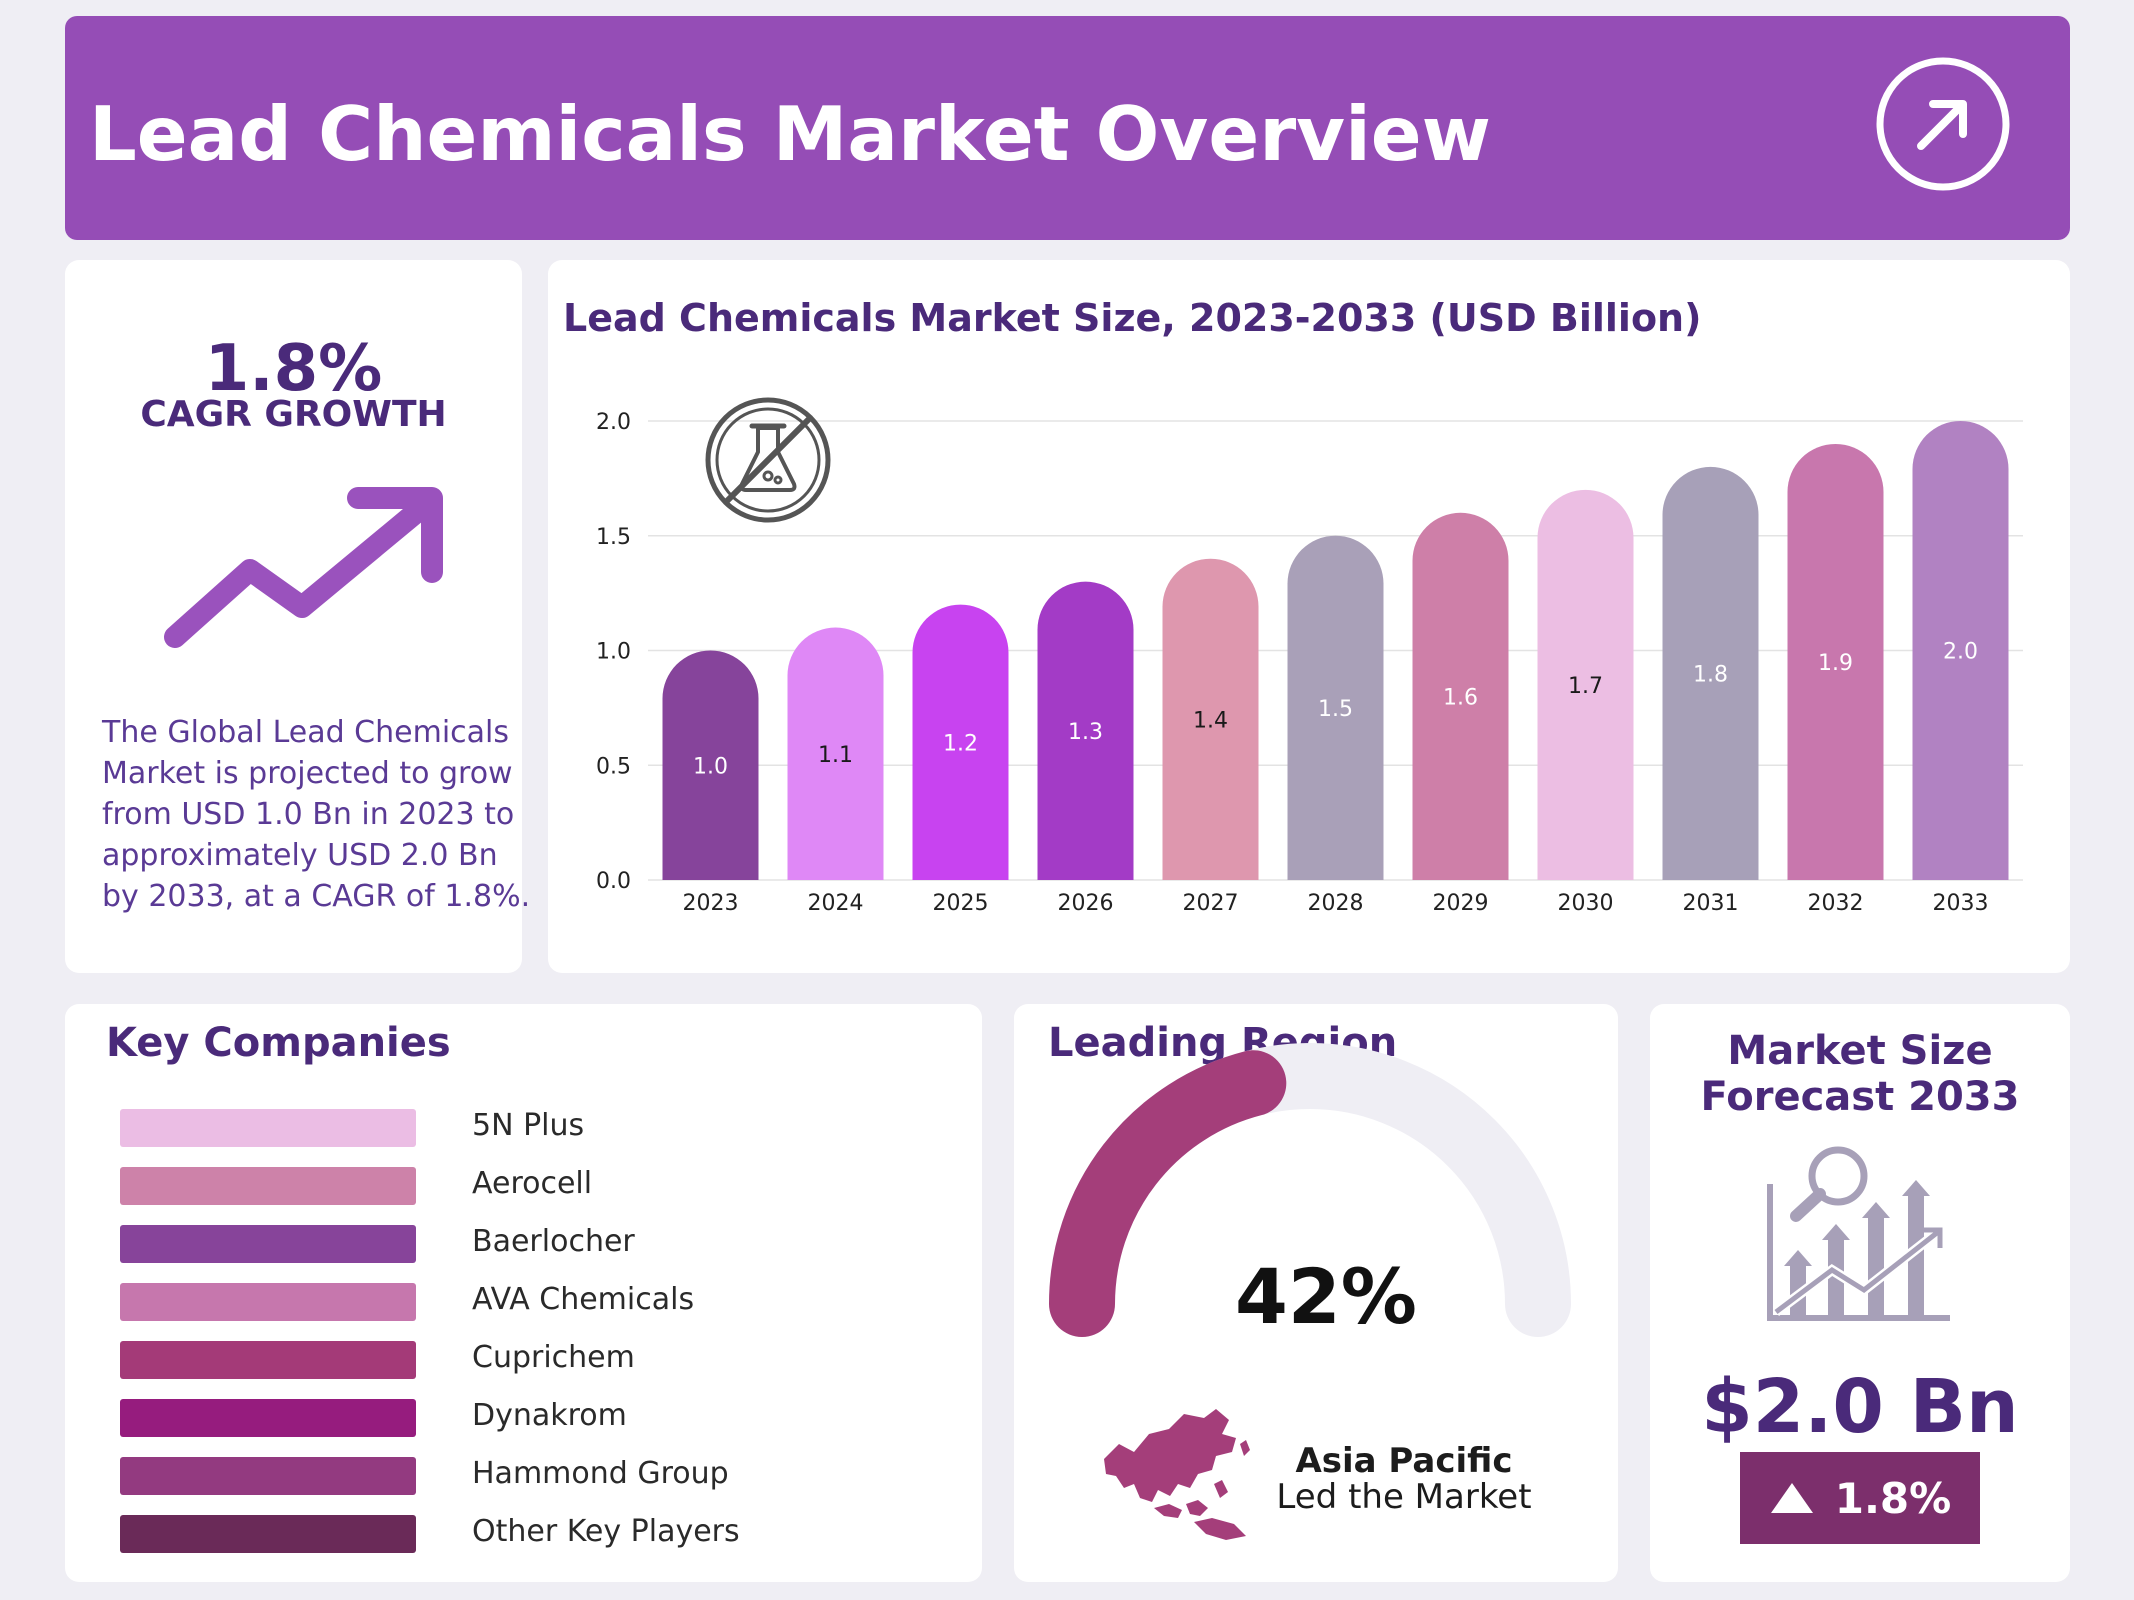 The image size is (2134, 1600). What do you see at coordinates (768, 460) in the screenshot?
I see `no-chemicals-flask-icon` at bounding box center [768, 460].